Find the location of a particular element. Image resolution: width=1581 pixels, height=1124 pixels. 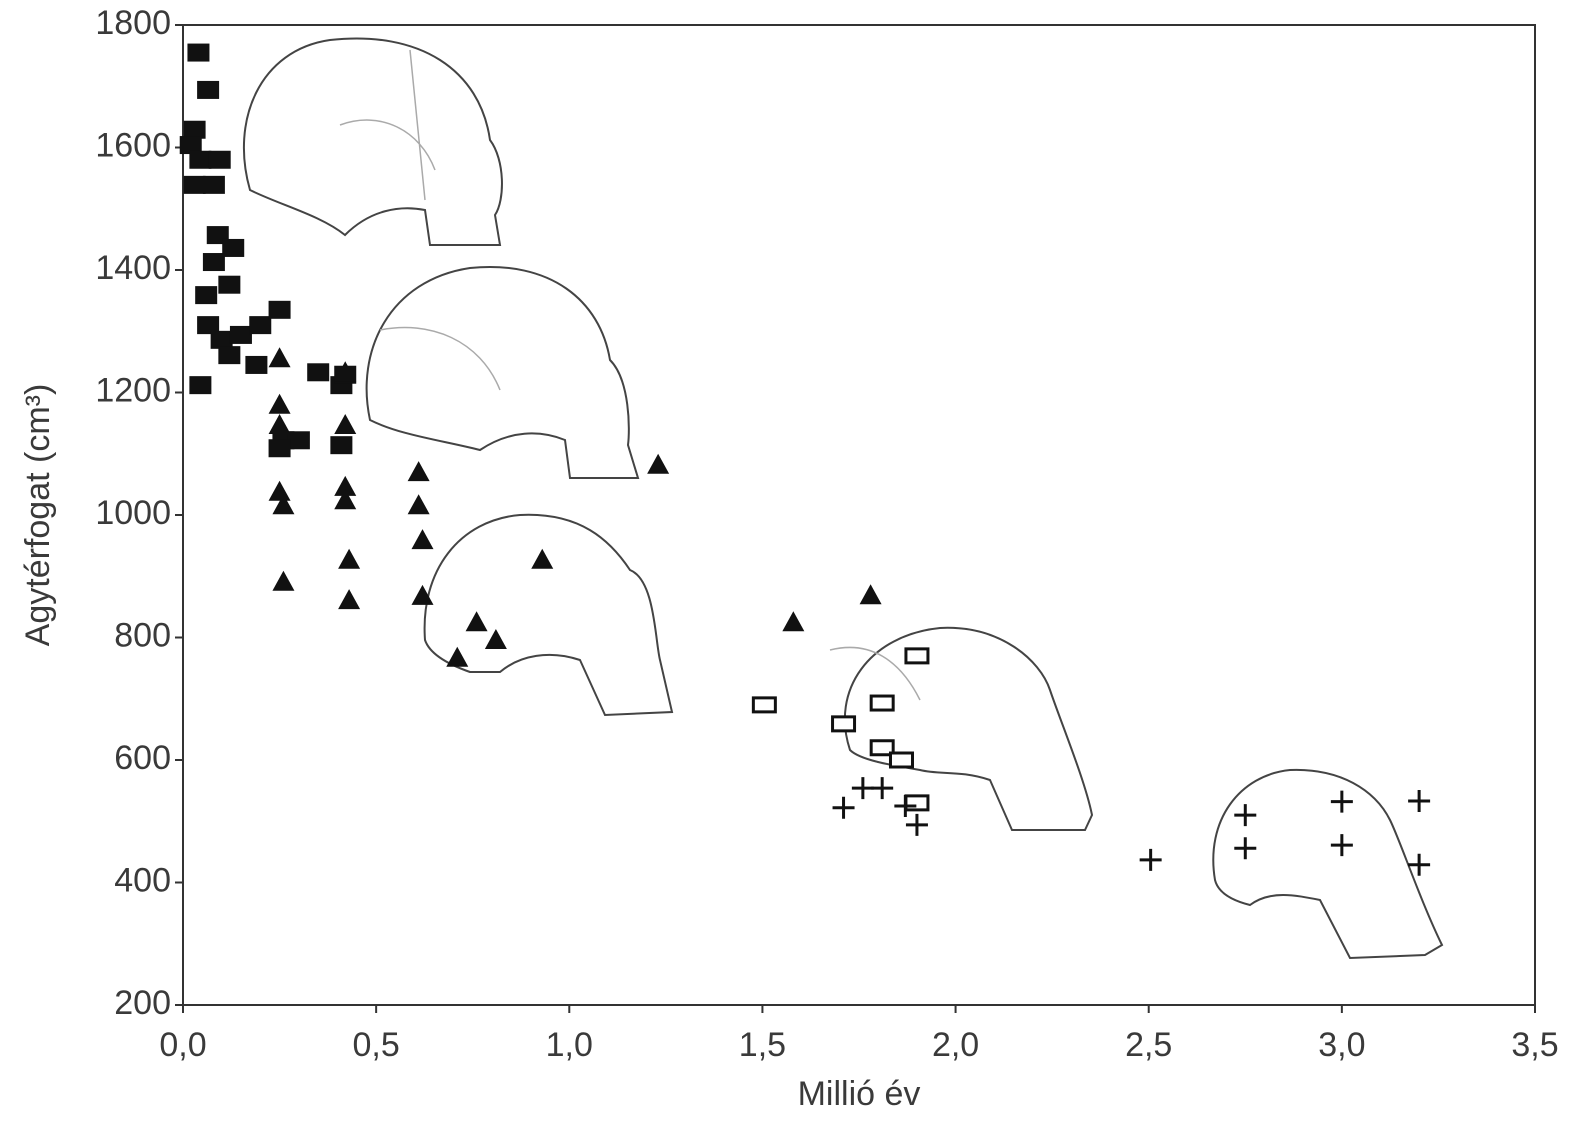

y-tick-label: 800 is located at coordinates (142, 635).